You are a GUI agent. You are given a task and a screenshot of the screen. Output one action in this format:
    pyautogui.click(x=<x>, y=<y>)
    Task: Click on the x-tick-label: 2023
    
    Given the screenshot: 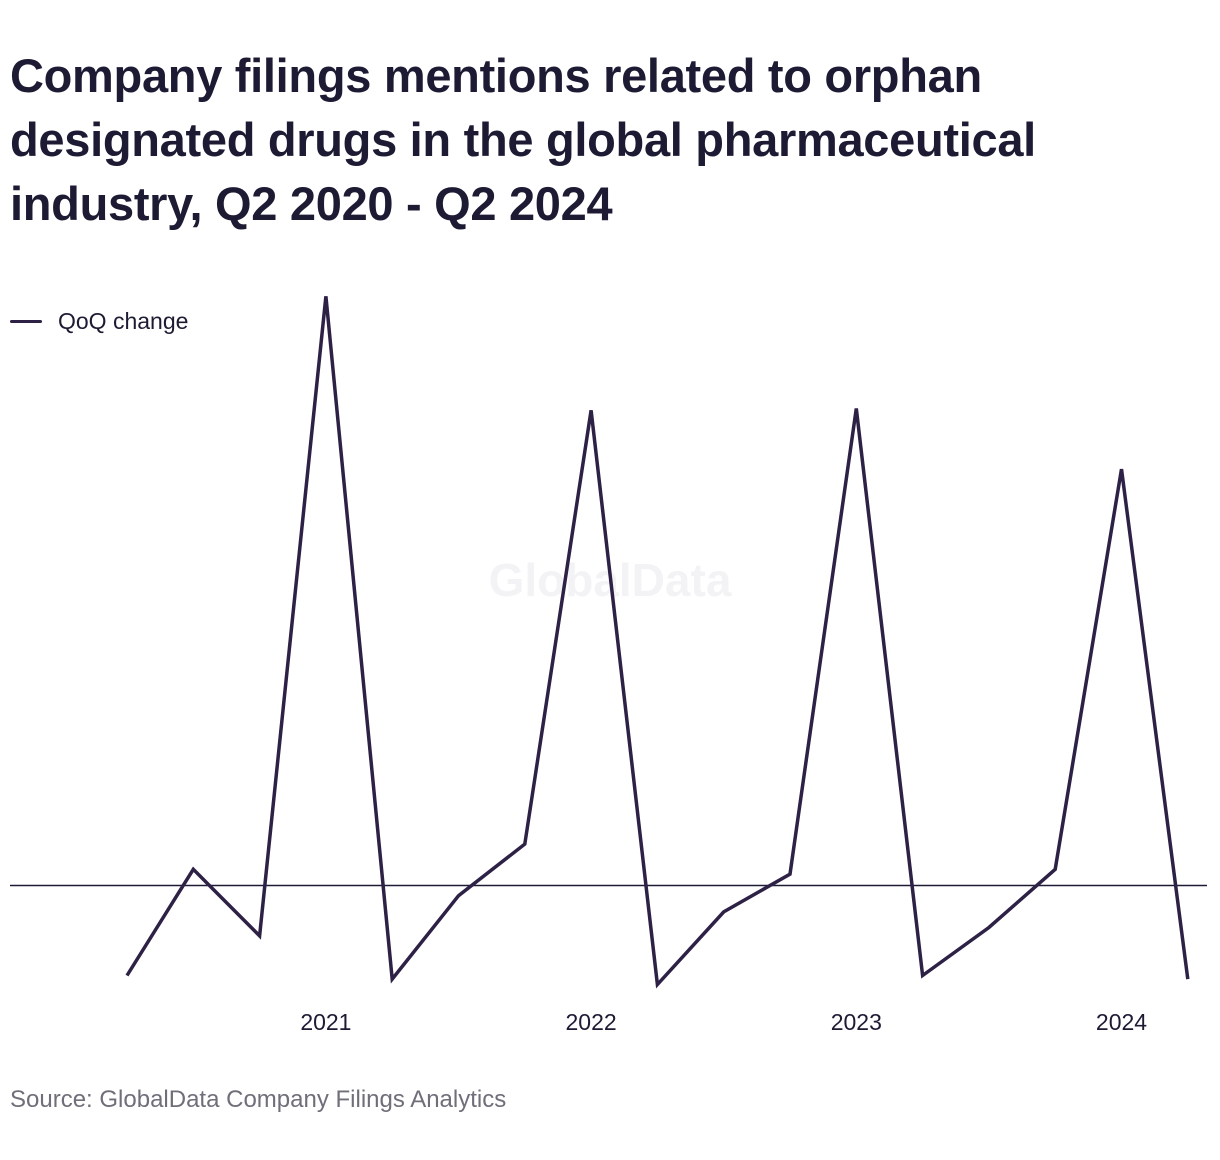 What is the action you would take?
    pyautogui.click(x=856, y=1022)
    